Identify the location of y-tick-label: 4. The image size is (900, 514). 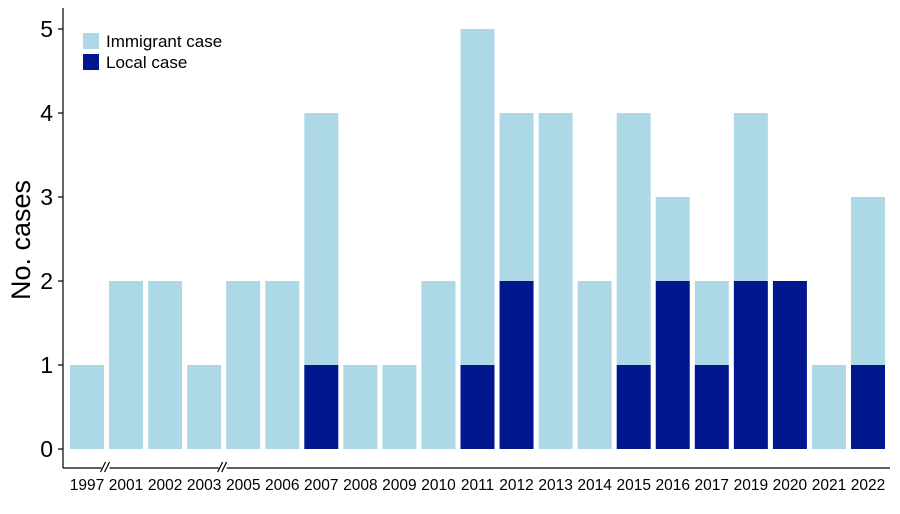
(46, 113).